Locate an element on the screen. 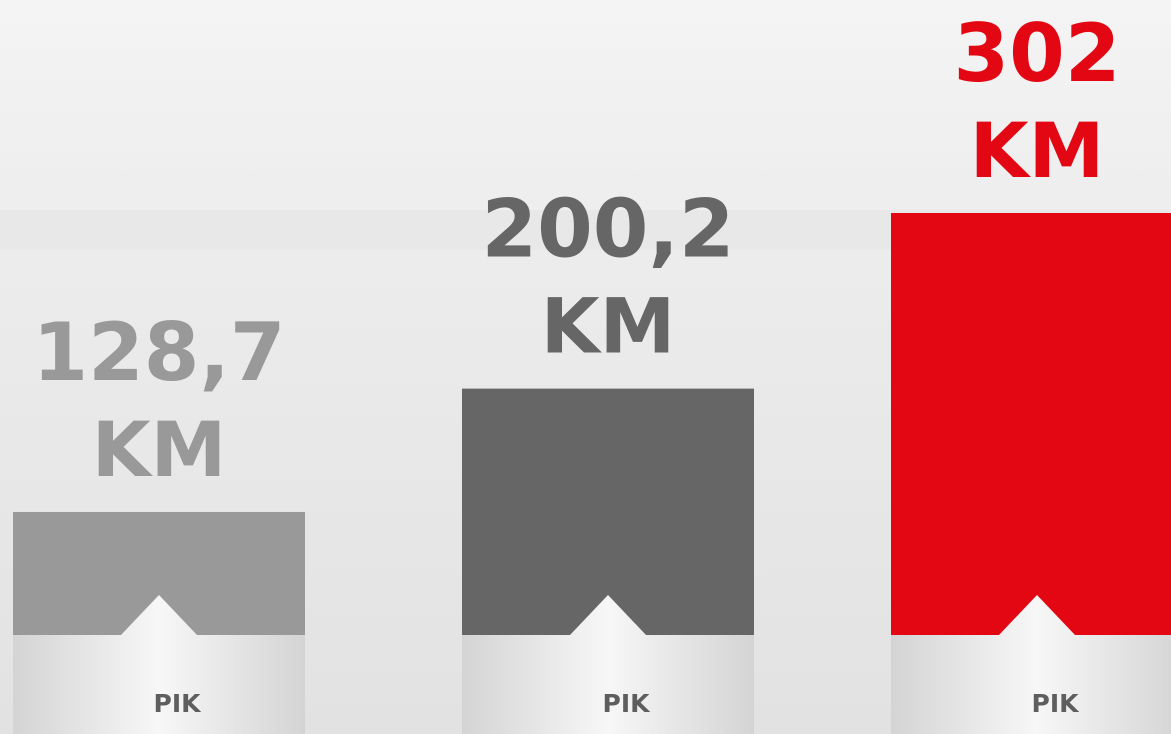 The height and width of the screenshot is (734, 1171). value-label: 200,2 is located at coordinates (607, 229).